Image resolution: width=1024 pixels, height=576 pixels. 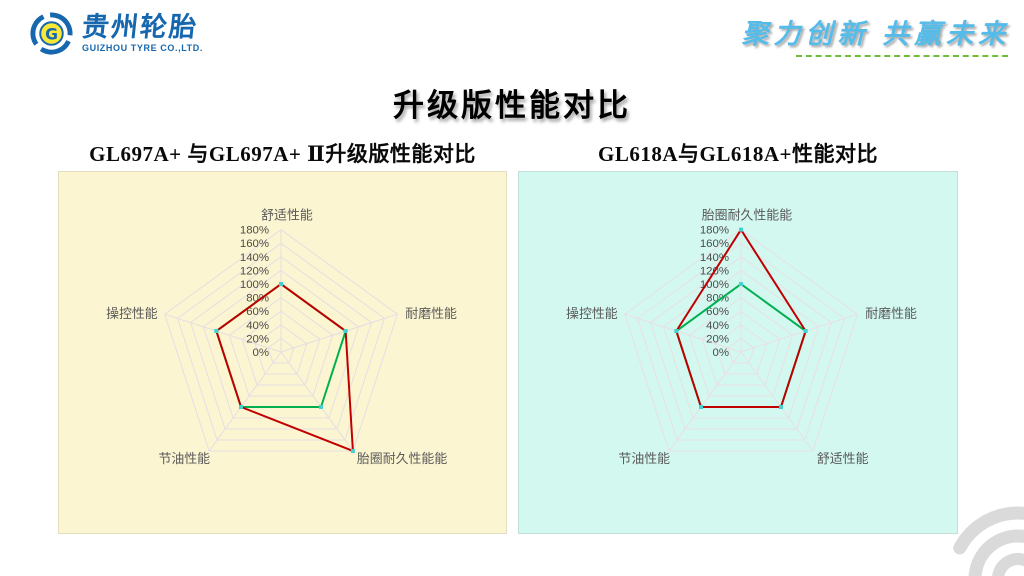 What do you see at coordinates (254, 271) in the screenshot?
I see `svg-text: 120%` at bounding box center [254, 271].